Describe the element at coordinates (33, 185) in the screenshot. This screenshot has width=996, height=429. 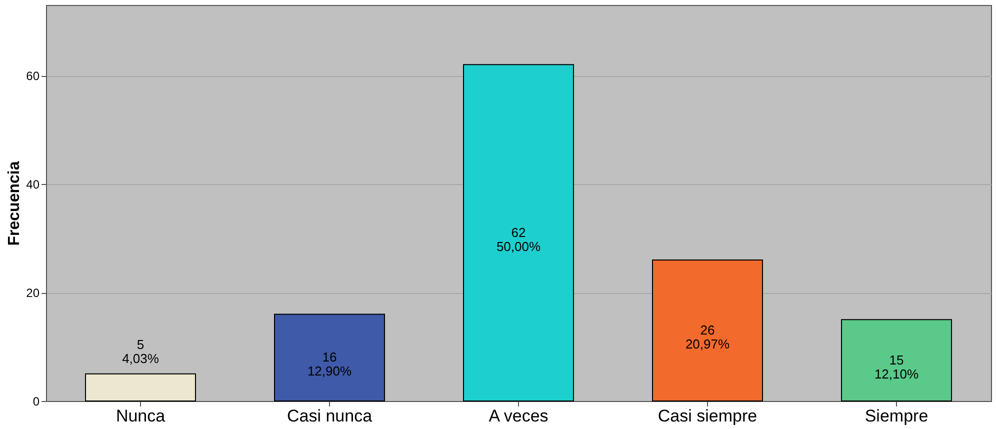
I see `y-tick-label: 40` at that location.